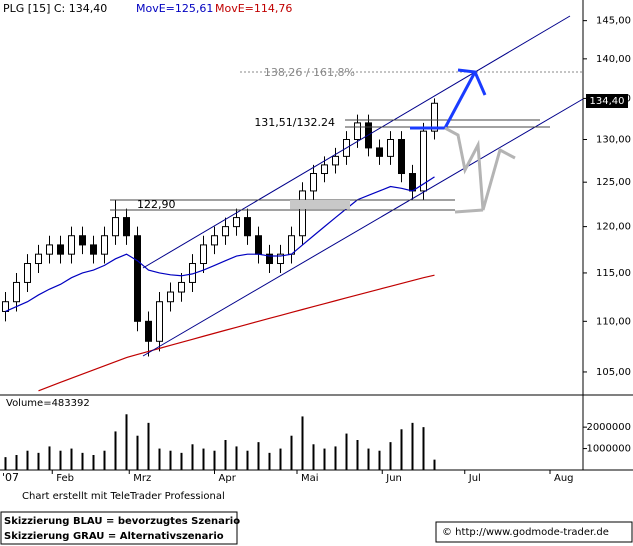  Describe the element at coordinates (253, 8) in the screenshot. I see `legend-entry: MovE=114,76` at that location.